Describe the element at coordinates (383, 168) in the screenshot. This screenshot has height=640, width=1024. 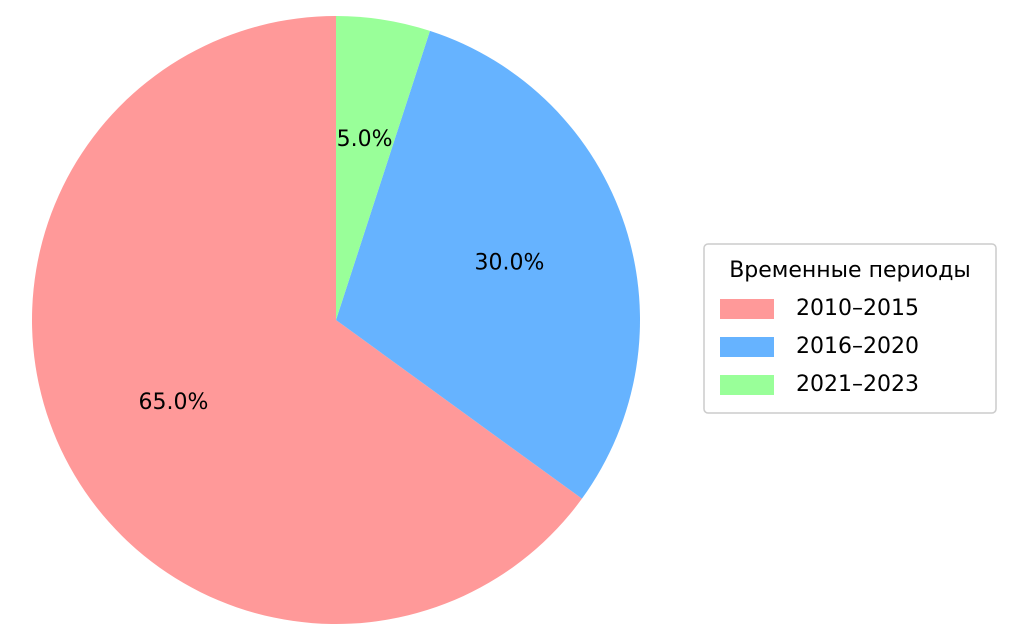
I see `pie-slice` at that location.